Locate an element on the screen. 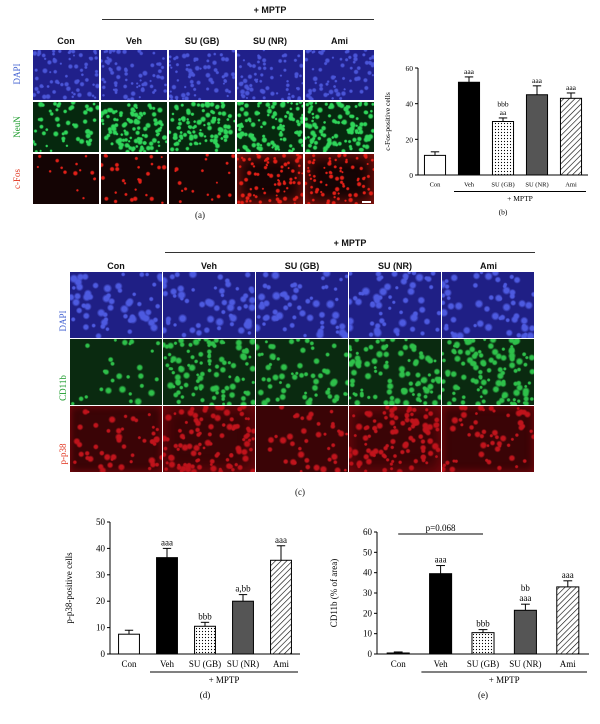 This screenshot has width=600, height=724. figC-caption: (c) is located at coordinates (300, 492).